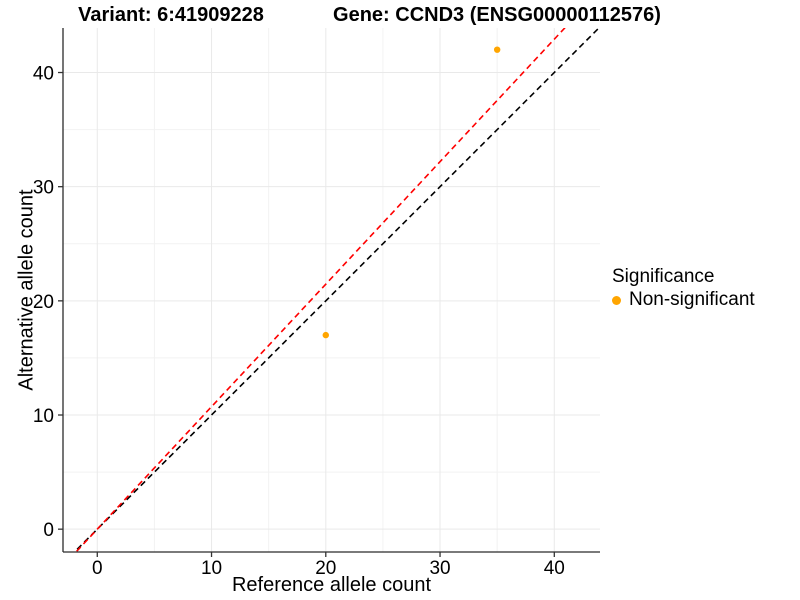  I want to click on legend-title: Significance, so click(663, 276).